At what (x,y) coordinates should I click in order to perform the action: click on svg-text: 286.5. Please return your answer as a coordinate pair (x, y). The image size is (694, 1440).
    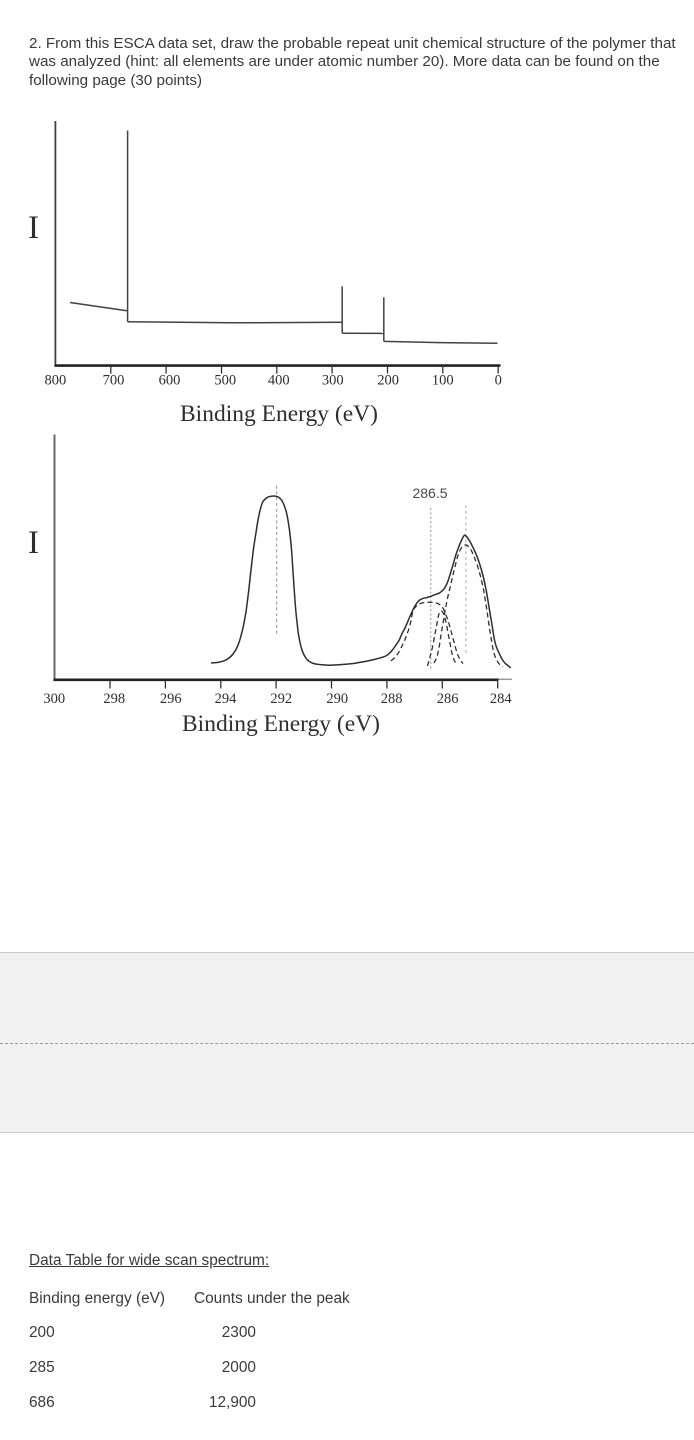
    Looking at the image, I should click on (429, 493).